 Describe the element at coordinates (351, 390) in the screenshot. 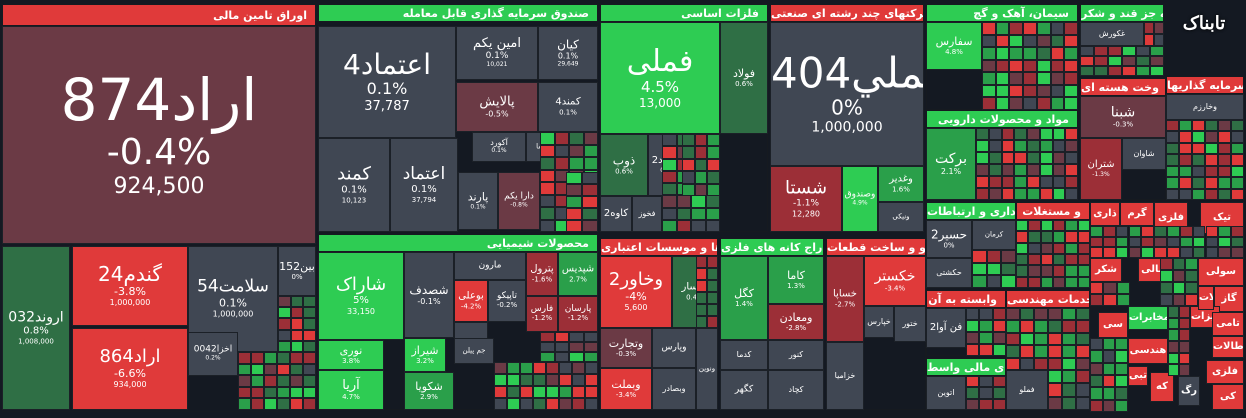

I see `treemap-tile: آریا 4.7%` at that location.